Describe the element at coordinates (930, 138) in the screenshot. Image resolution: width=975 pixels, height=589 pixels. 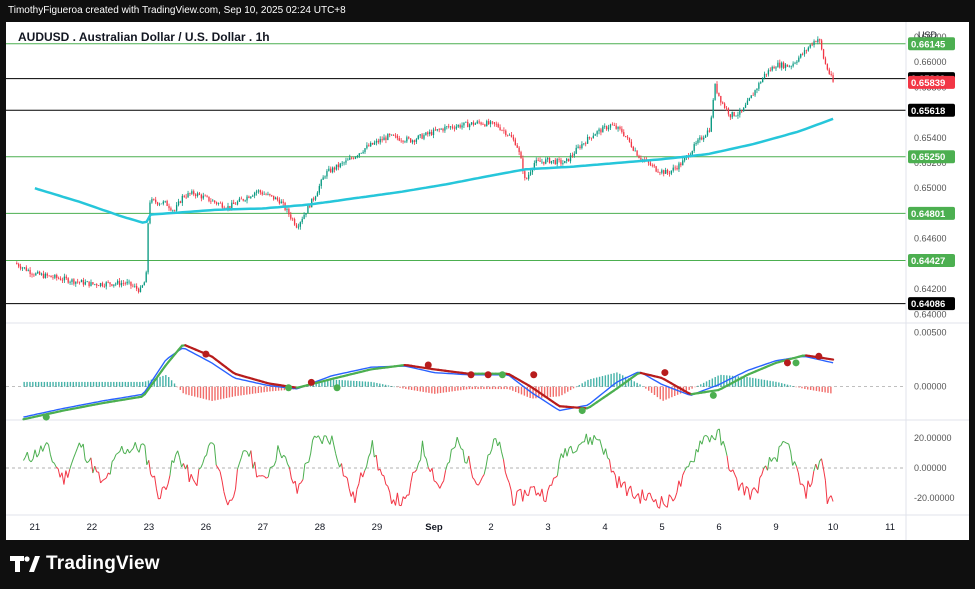
I see `y-tick-label: 0.65400` at that location.